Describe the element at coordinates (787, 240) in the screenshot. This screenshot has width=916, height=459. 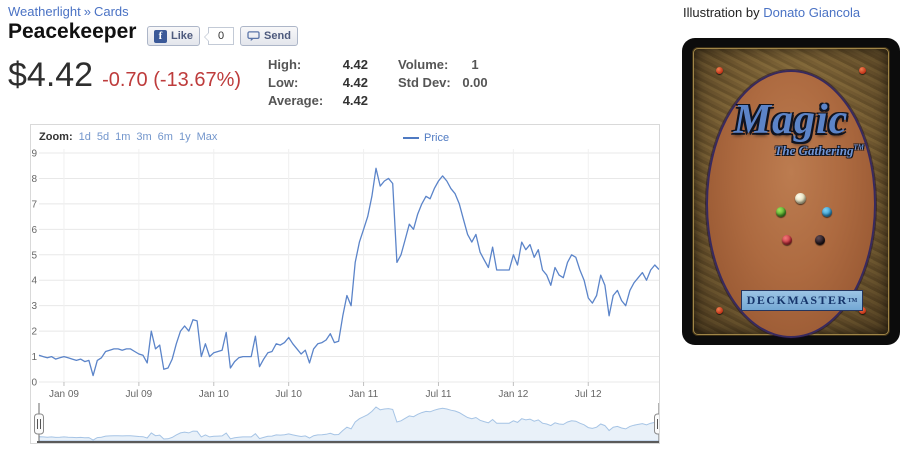
I see `red-mana-dot` at that location.